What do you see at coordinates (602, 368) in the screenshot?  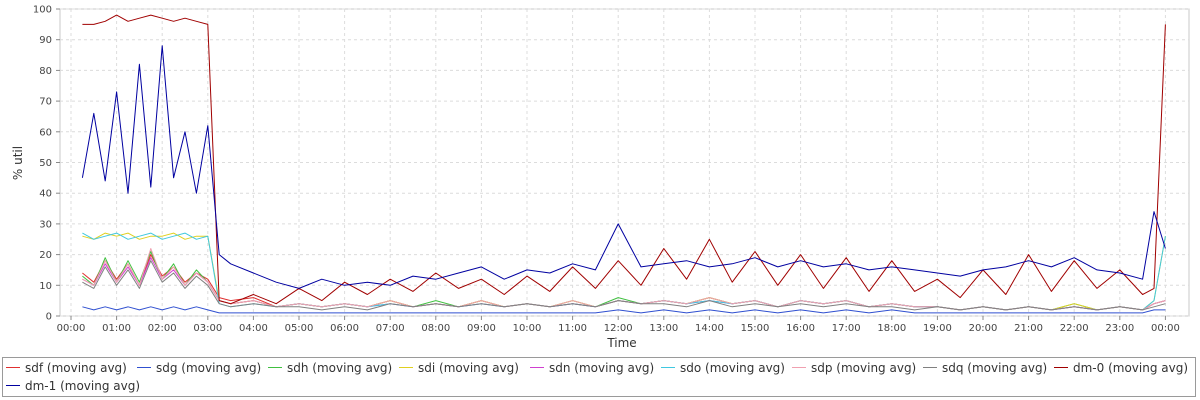 I see `legend-label: sdn (moving avg)` at bounding box center [602, 368].